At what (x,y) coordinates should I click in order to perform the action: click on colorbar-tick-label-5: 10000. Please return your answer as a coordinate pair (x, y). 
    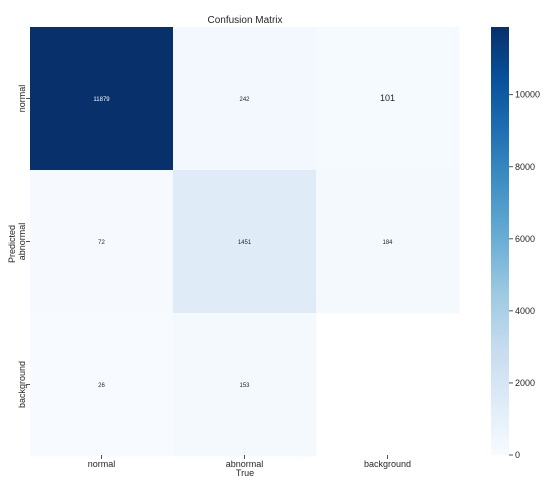
    Looking at the image, I should click on (527, 95).